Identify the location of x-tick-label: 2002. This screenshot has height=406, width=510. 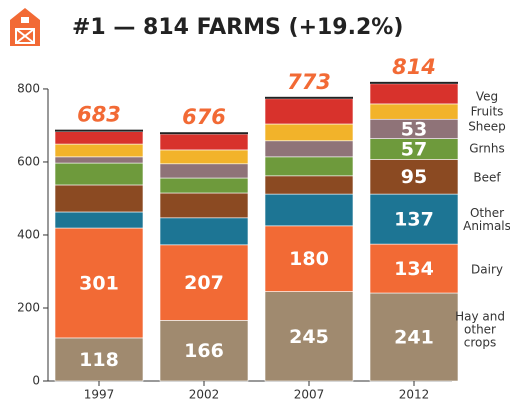
(204, 395).